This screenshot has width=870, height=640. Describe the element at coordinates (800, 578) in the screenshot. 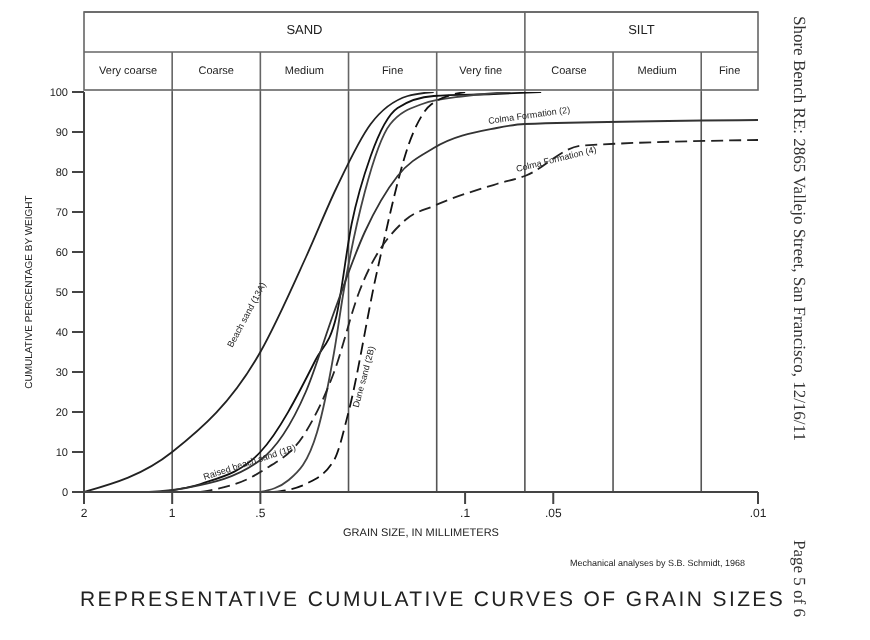

I see `text: Page 5 of 6` at that location.